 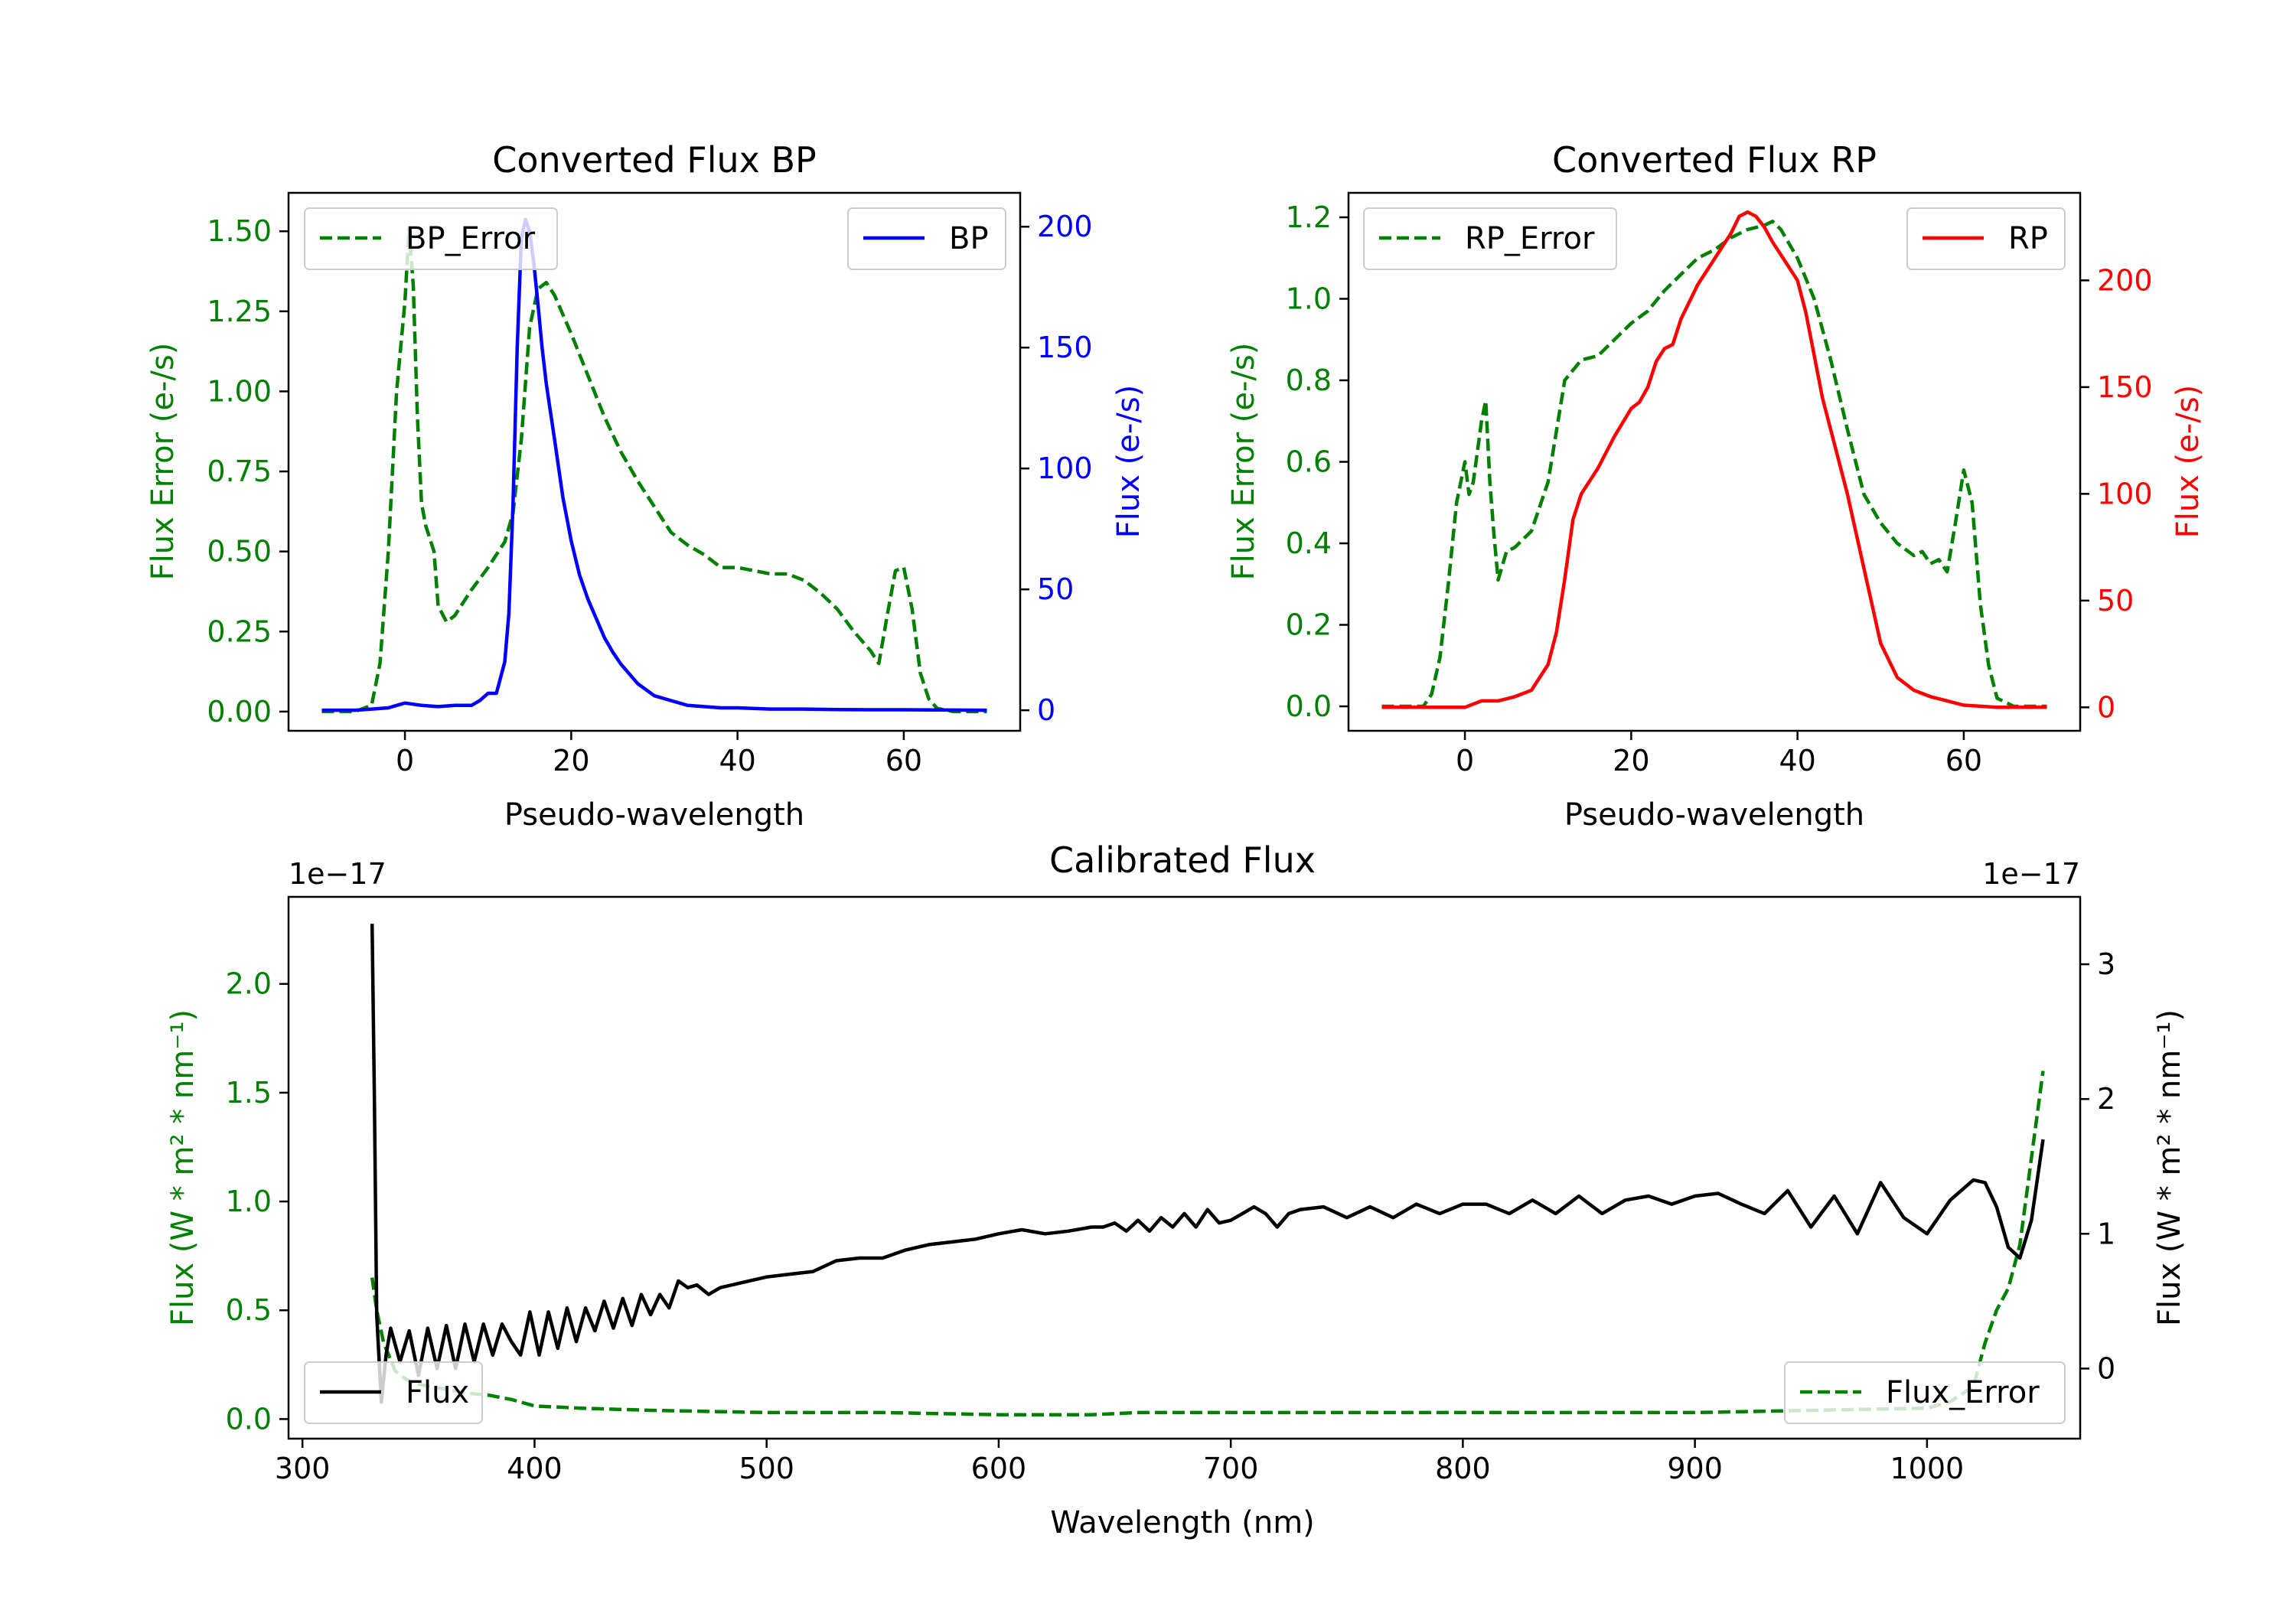 I want to click on calibrated-right-tick-label: 2, so click(x=2106, y=1099).